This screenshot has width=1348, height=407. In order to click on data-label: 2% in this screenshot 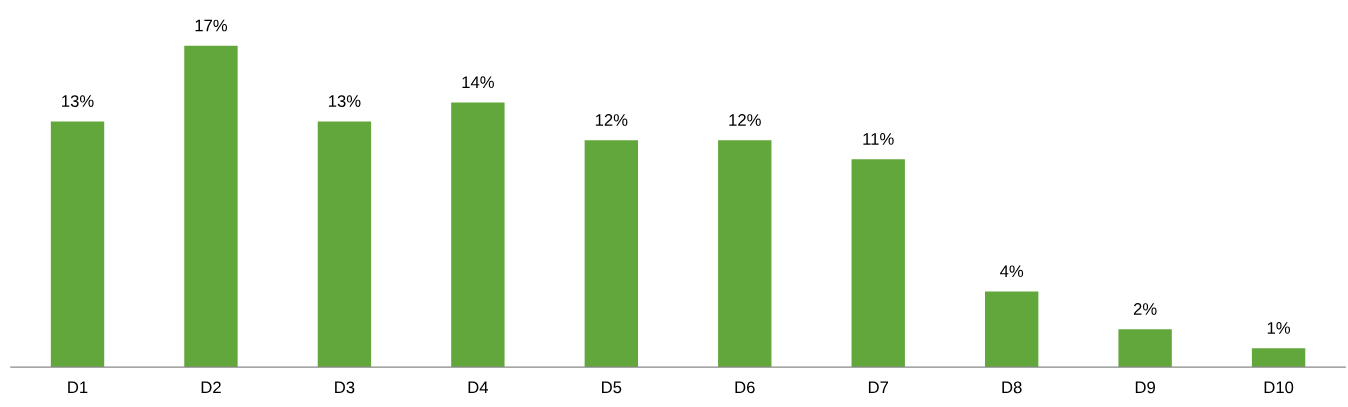, I will do `click(1145, 309)`.